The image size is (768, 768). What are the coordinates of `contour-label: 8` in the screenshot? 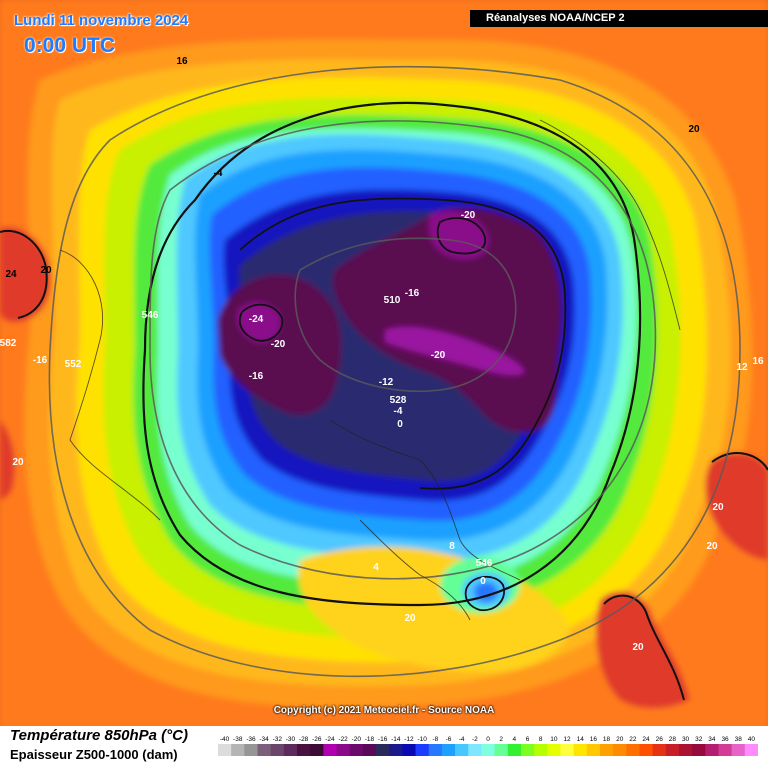 It's located at (452, 546).